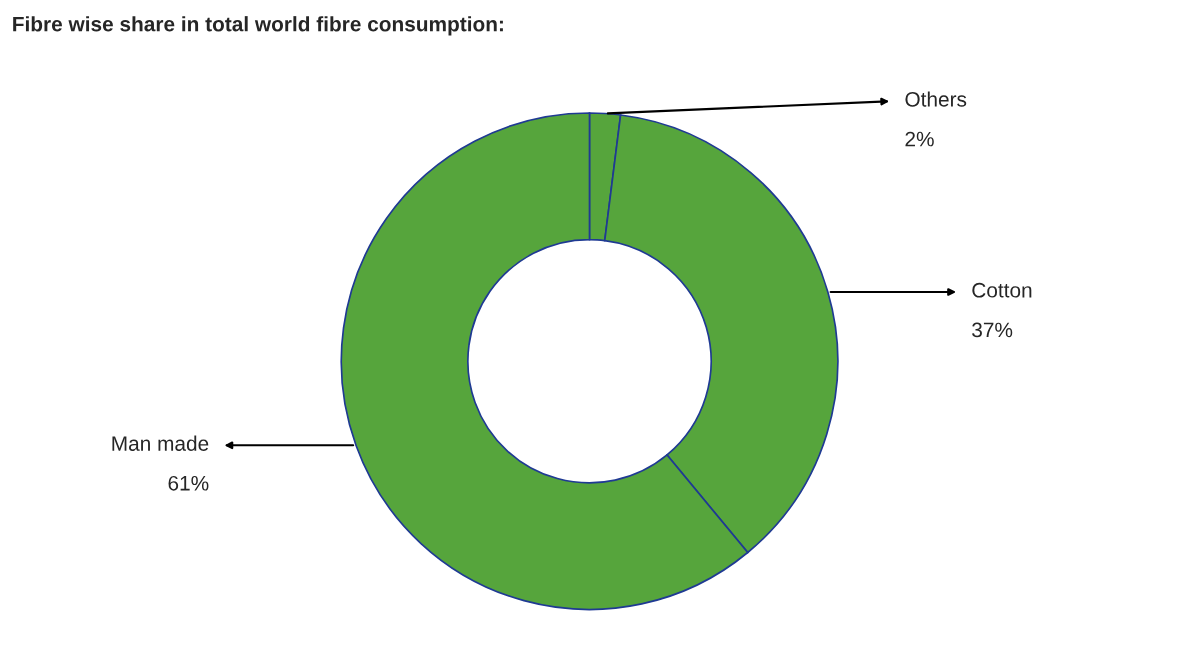 Image resolution: width=1179 pixels, height=646 pixels. What do you see at coordinates (936, 99) in the screenshot?
I see `slice-label: Others` at bounding box center [936, 99].